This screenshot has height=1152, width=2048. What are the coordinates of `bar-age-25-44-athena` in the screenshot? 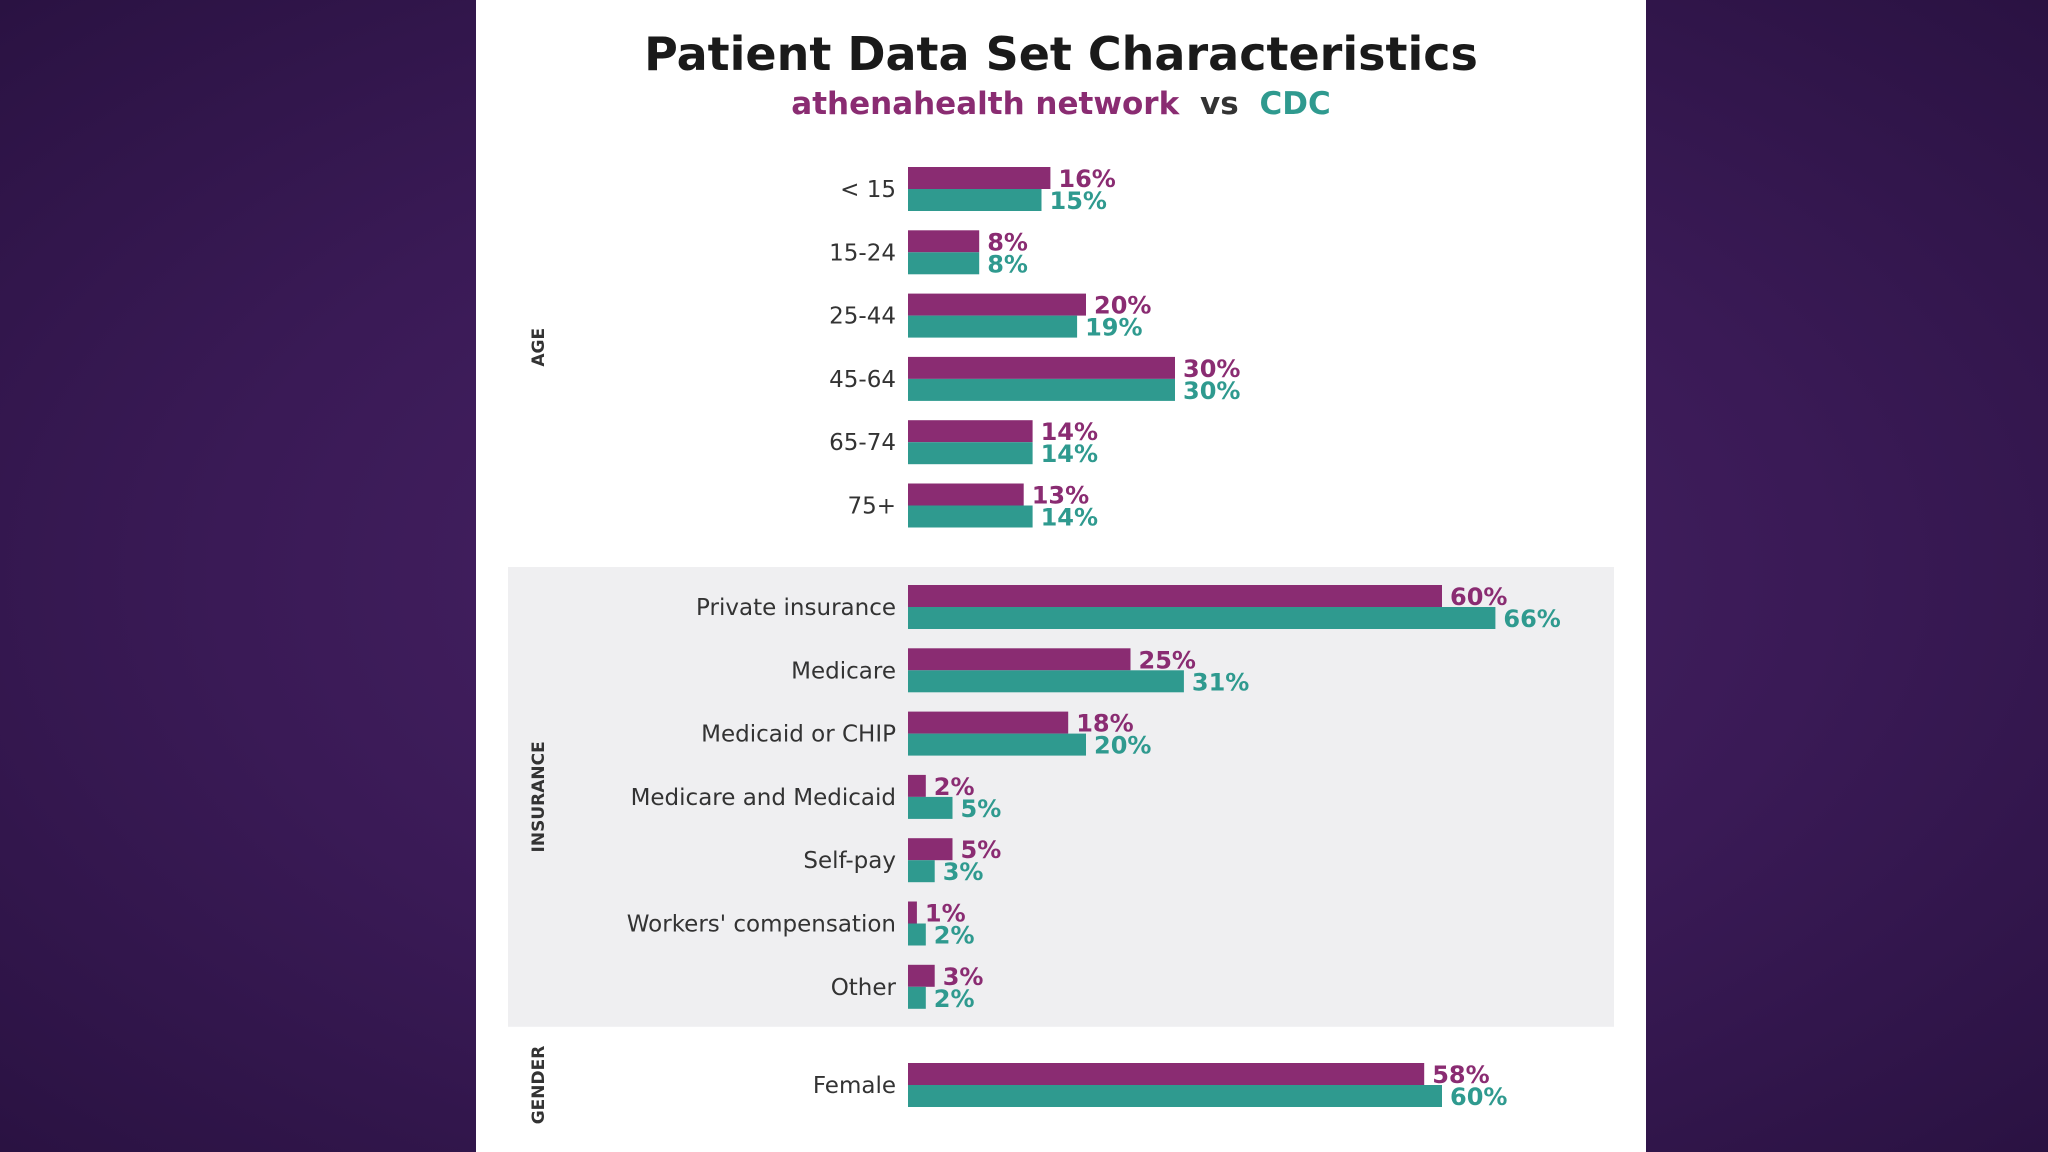 It's located at (997, 304).